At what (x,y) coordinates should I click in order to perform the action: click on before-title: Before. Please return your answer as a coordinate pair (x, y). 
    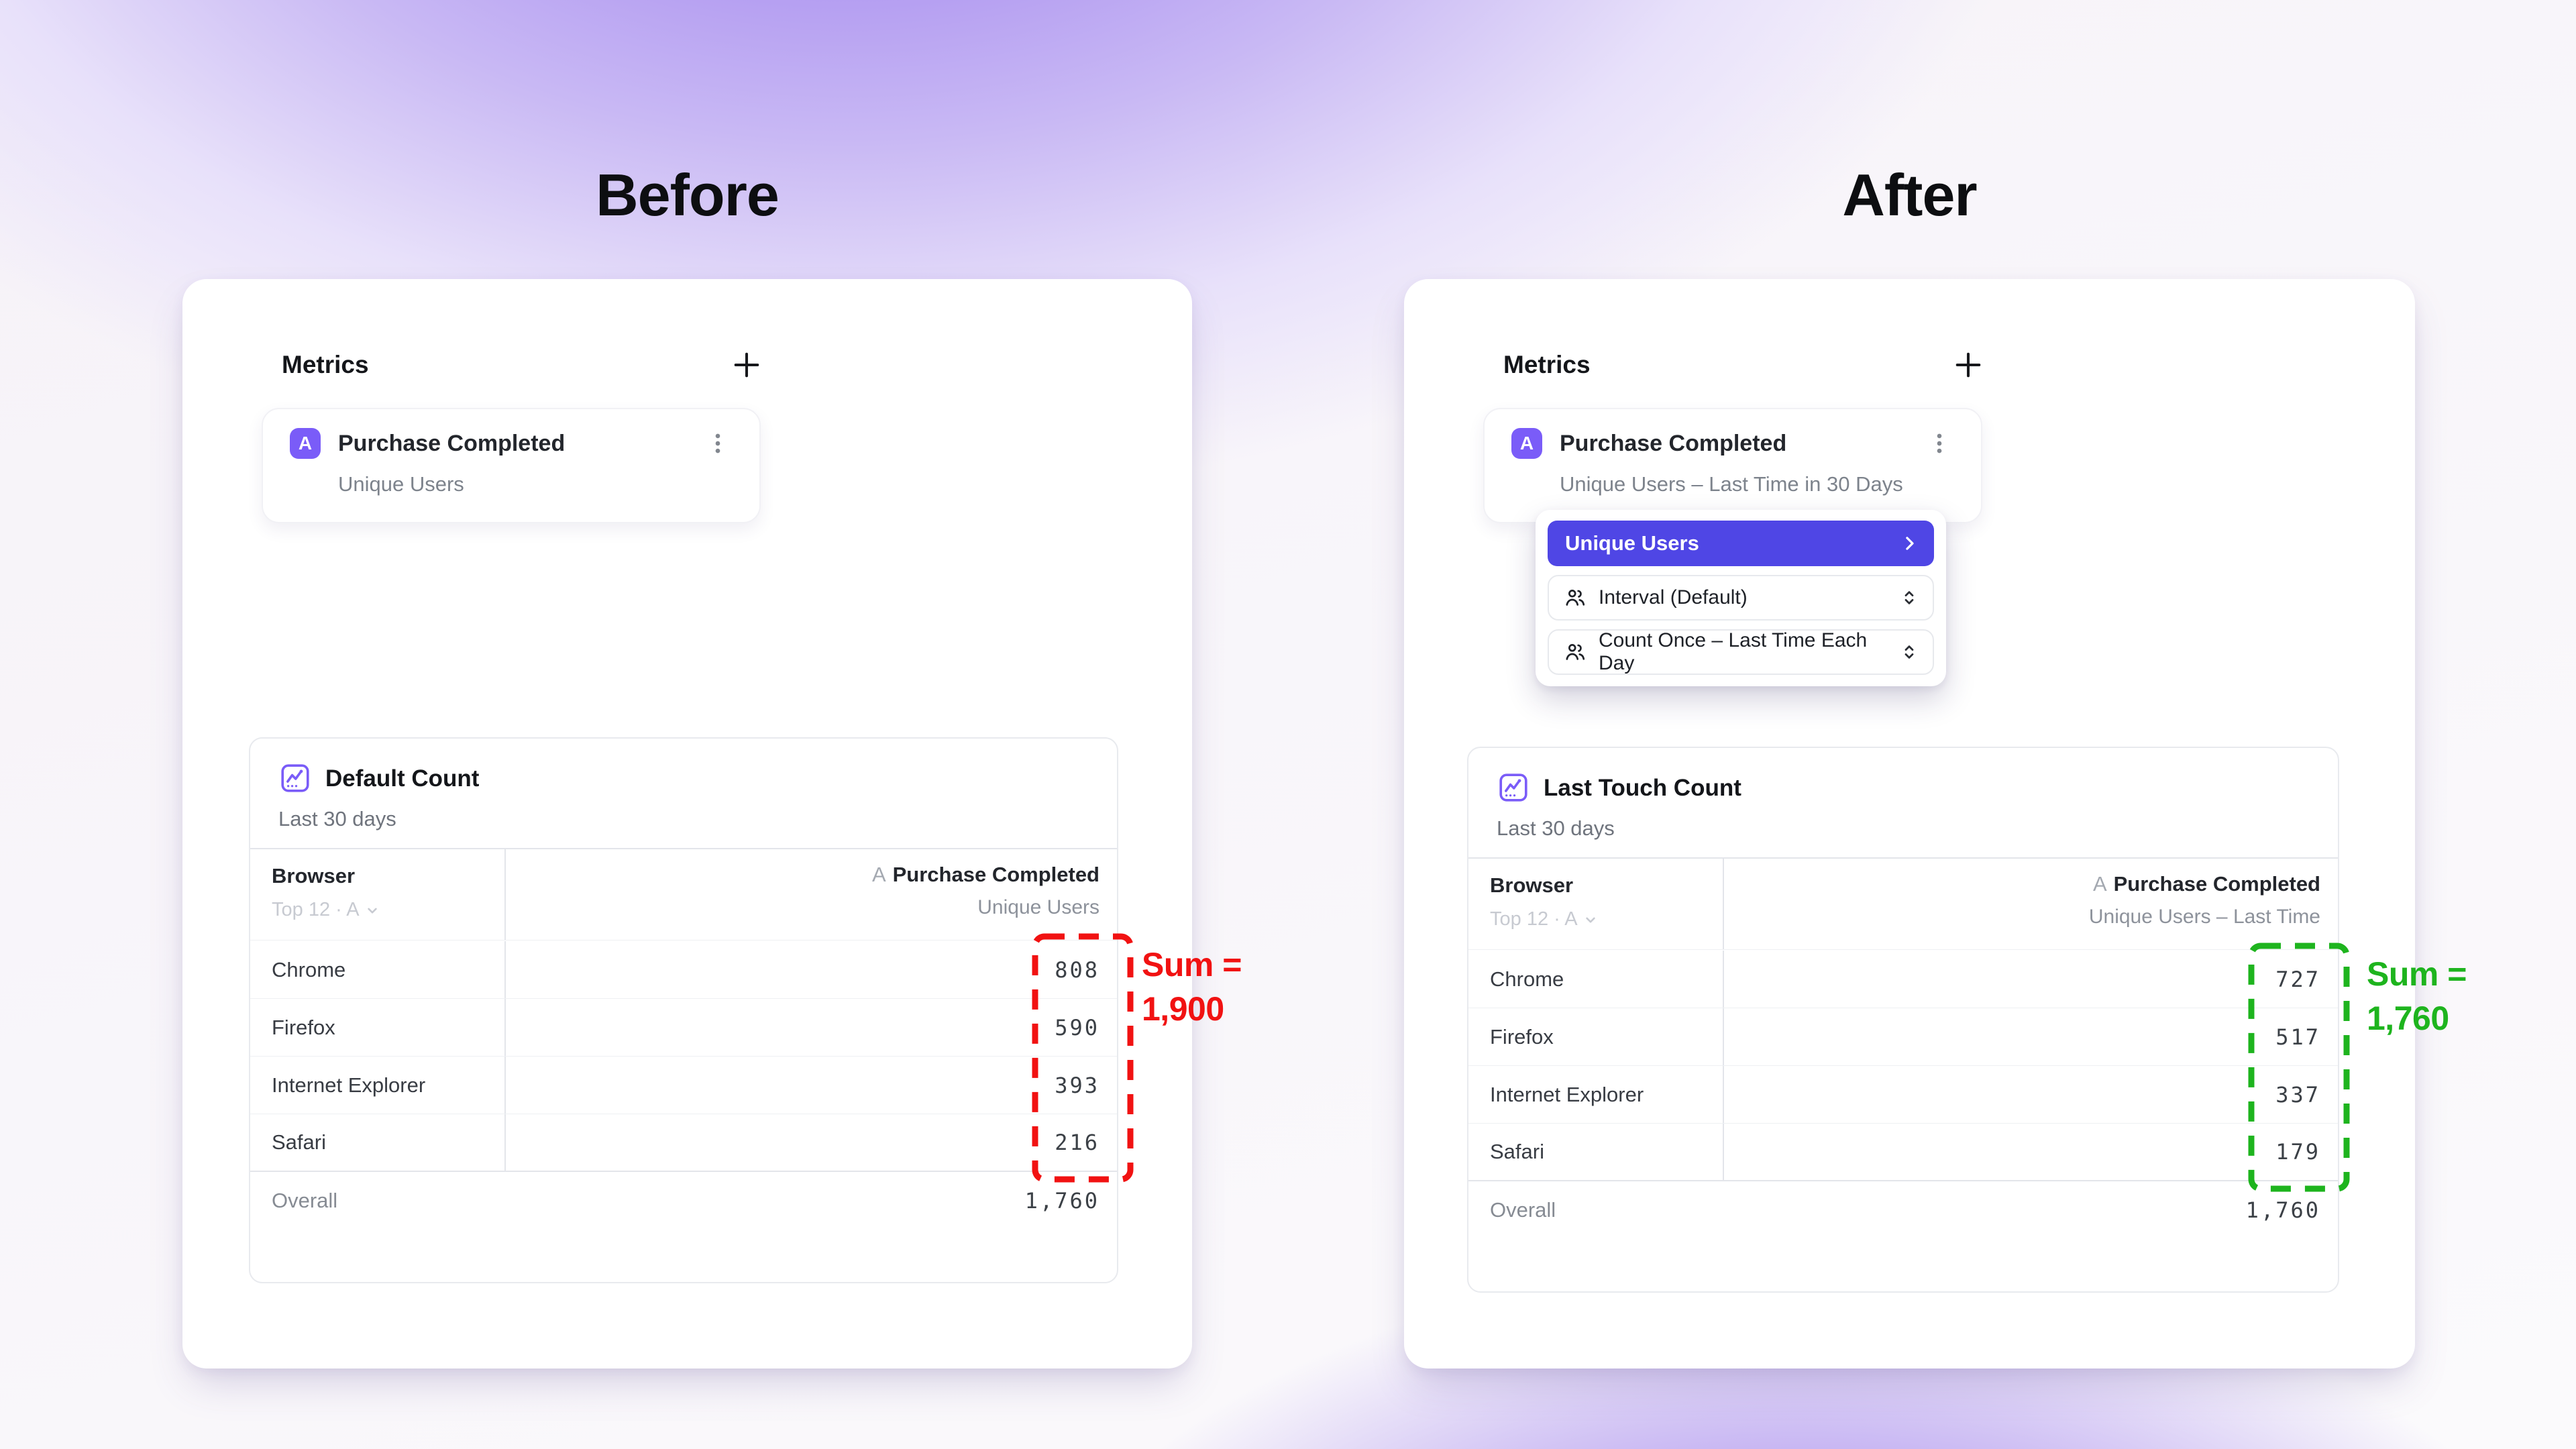
    Looking at the image, I should click on (688, 195).